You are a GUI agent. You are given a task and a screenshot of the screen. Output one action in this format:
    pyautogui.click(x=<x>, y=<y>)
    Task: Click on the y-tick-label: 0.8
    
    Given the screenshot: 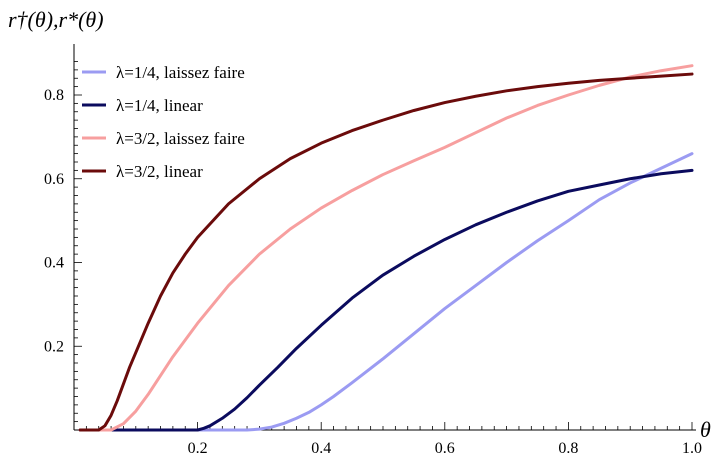 What is the action you would take?
    pyautogui.click(x=54, y=95)
    